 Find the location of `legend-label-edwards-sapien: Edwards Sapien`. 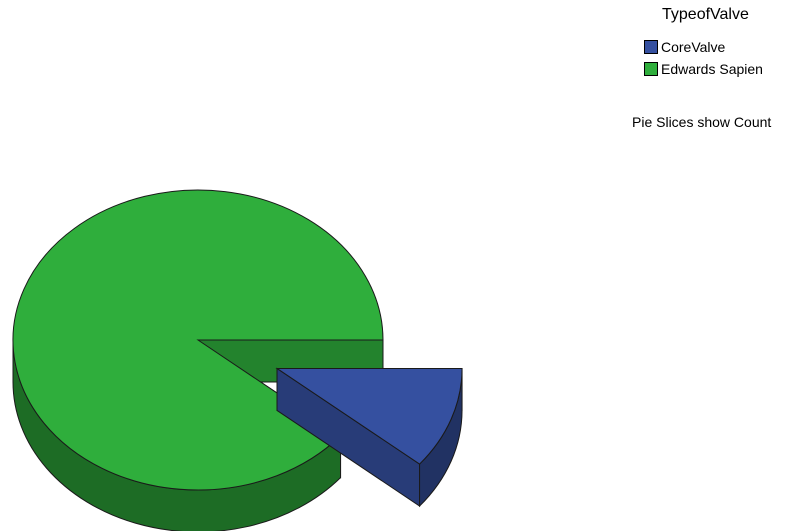

legend-label-edwards-sapien: Edwards Sapien is located at coordinates (712, 69).